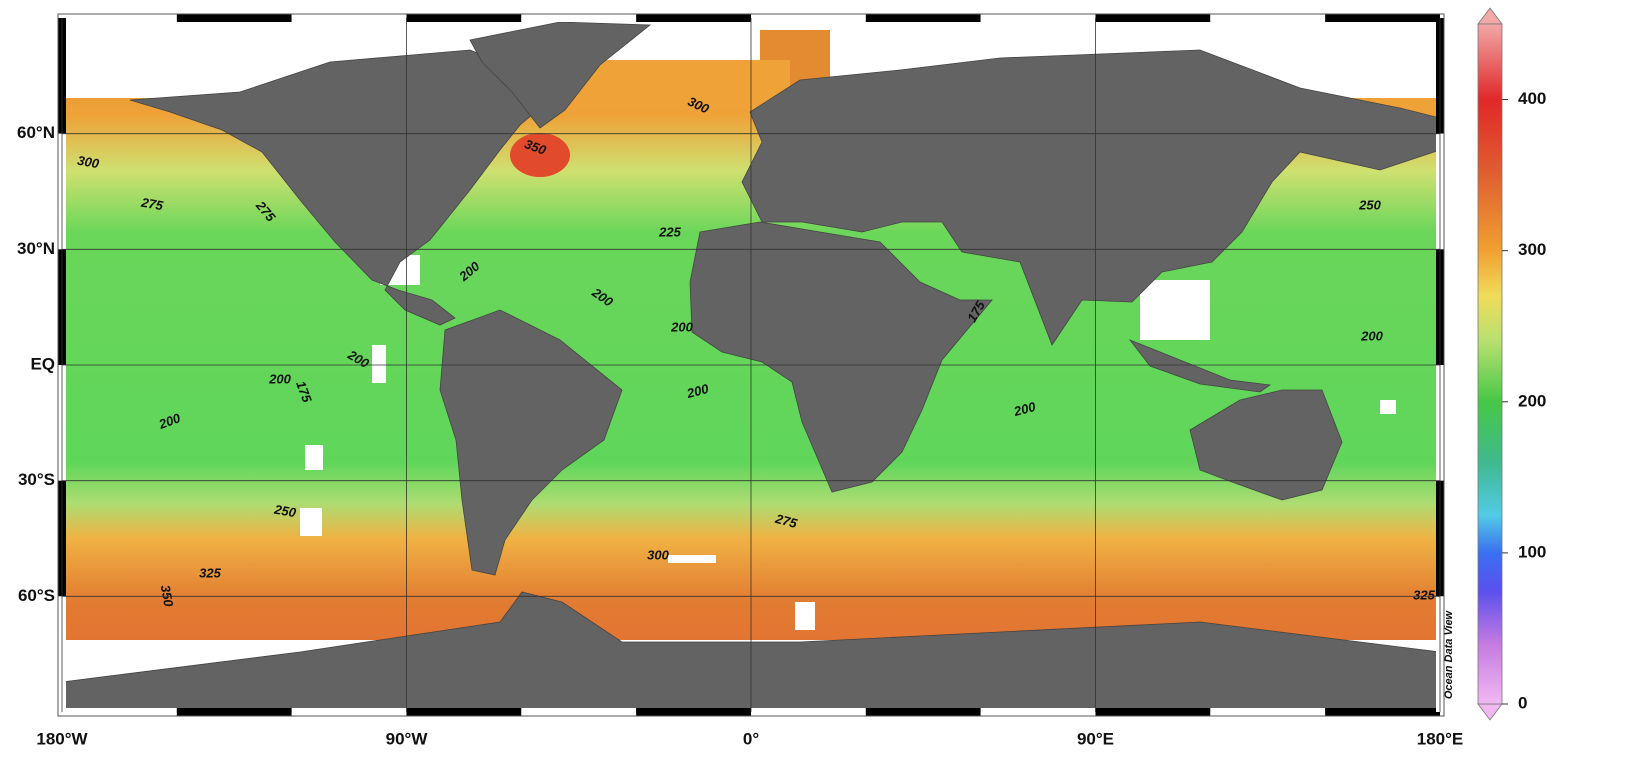  What do you see at coordinates (36, 595) in the screenshot?
I see `y-tick-label: 60°S` at bounding box center [36, 595].